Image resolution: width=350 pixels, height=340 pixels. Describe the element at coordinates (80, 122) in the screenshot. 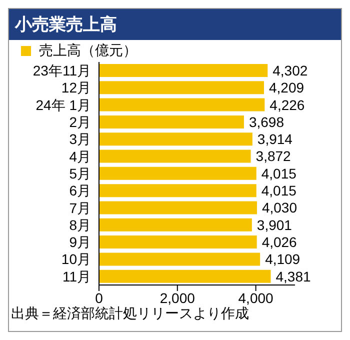

I see `y-tick-label: 2月` at that location.